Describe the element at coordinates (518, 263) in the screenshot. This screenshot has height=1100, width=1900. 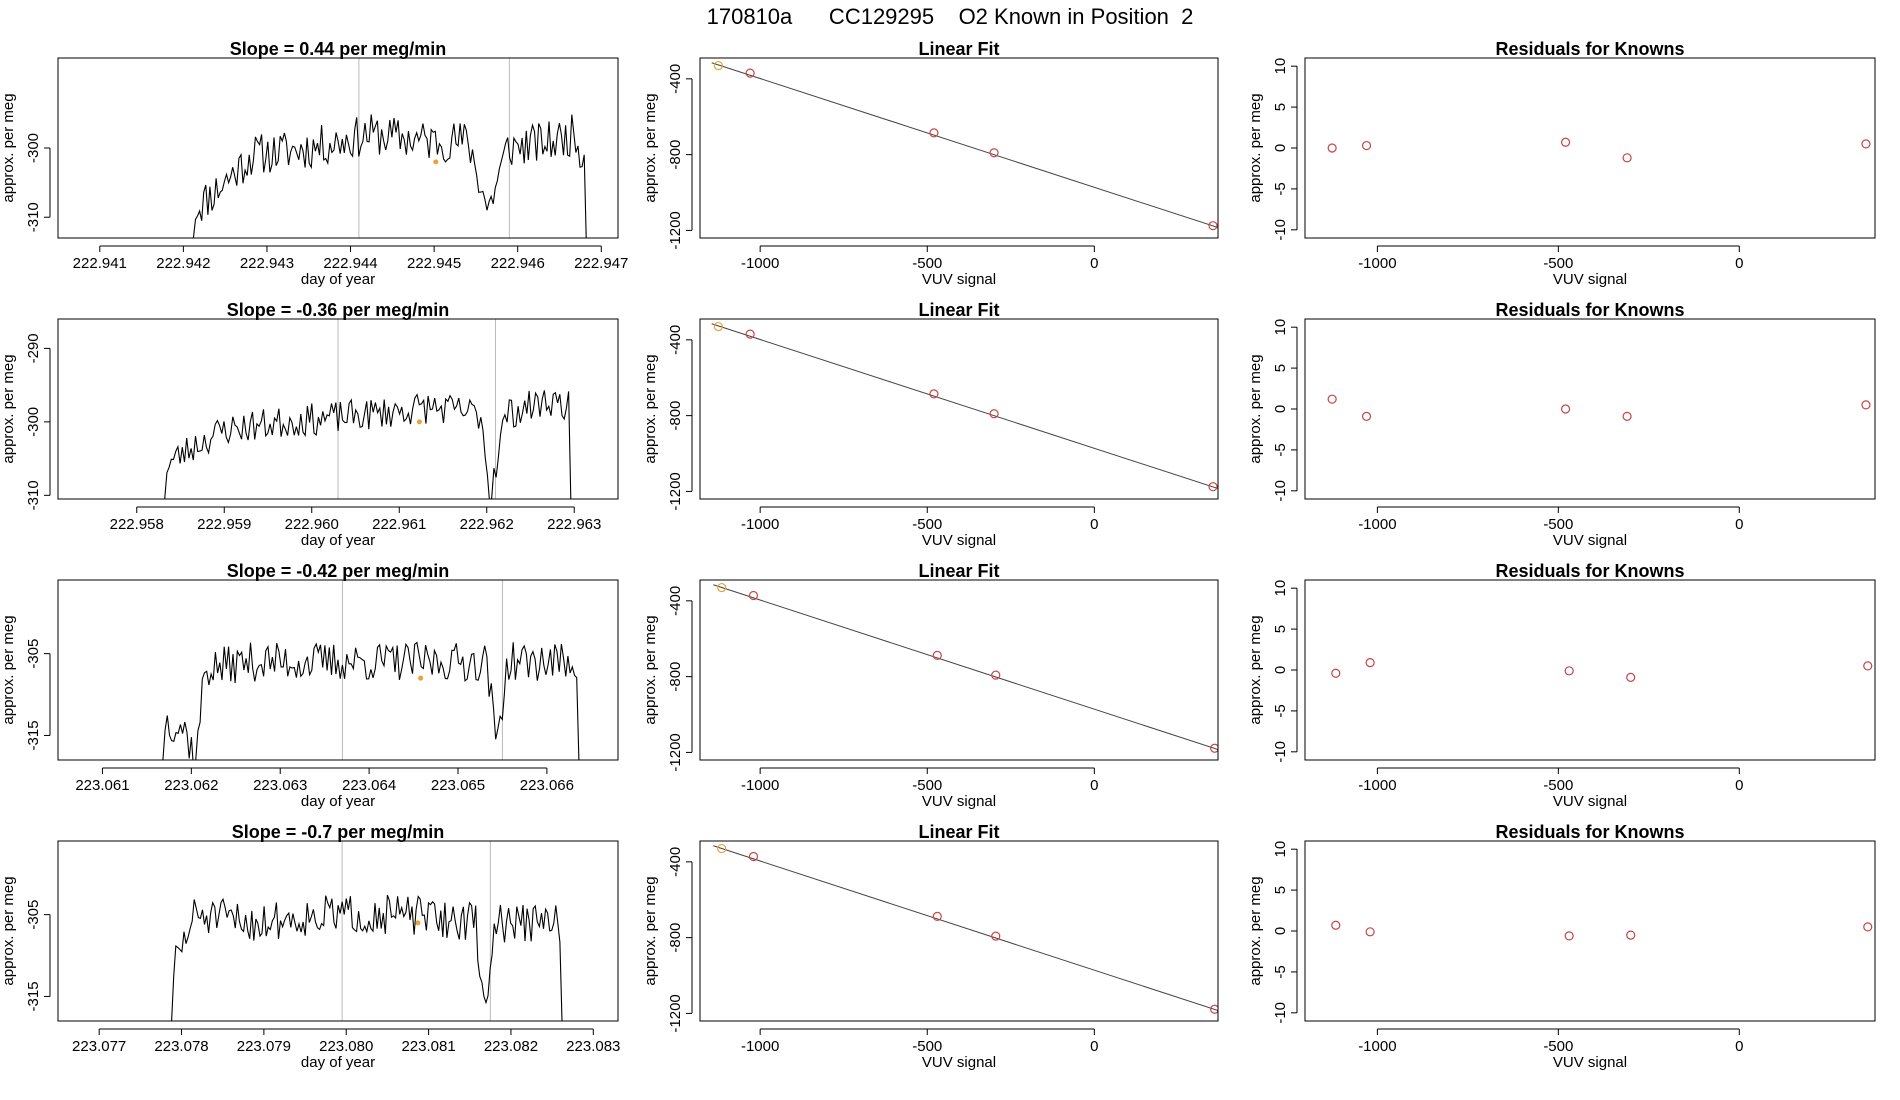
I see `x-tick-label: 222.946` at that location.